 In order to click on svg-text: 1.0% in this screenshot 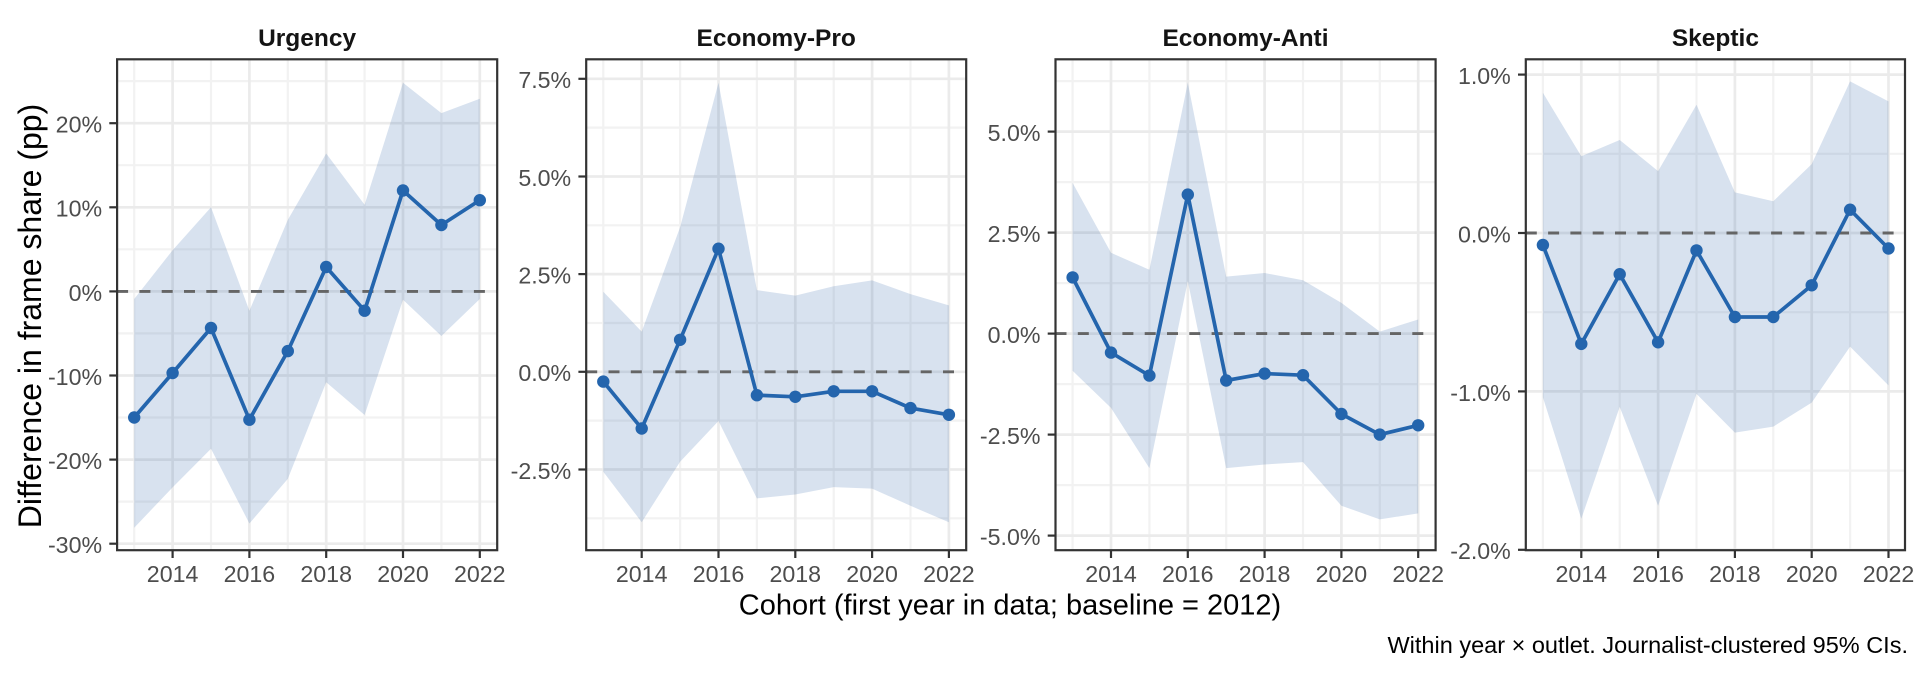, I will do `click(1484, 76)`.